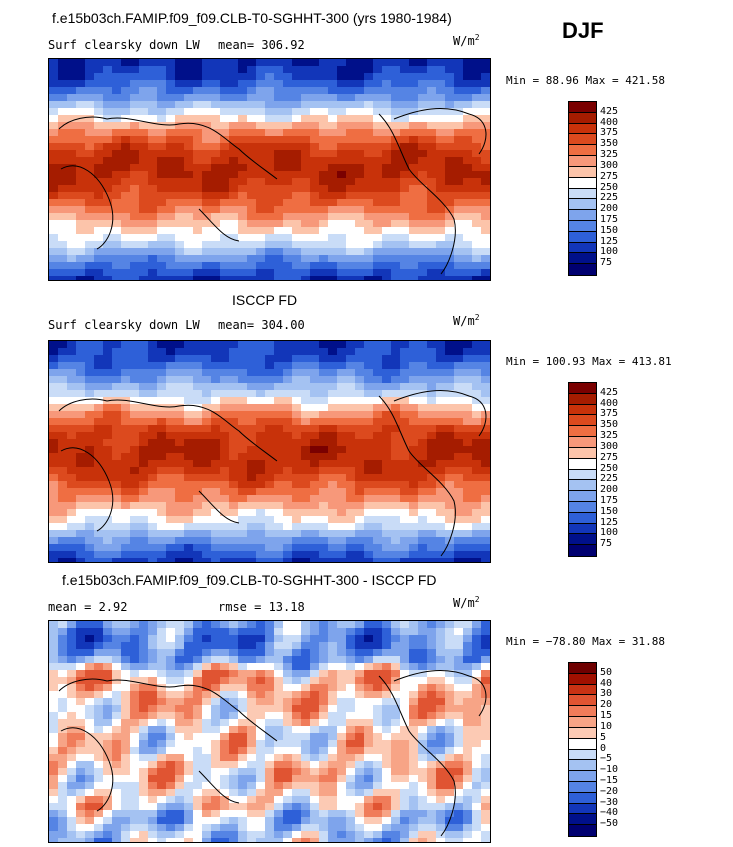 The image size is (733, 847). Describe the element at coordinates (609, 813) in the screenshot. I see `colorbar-label: −40` at that location.